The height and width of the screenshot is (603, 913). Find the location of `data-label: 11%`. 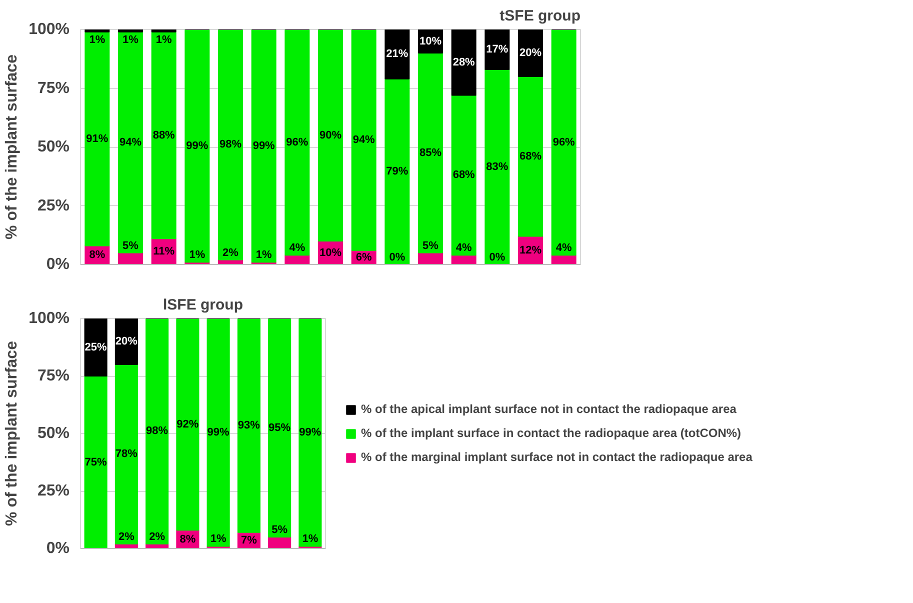

data-label: 11% is located at coordinates (164, 252).